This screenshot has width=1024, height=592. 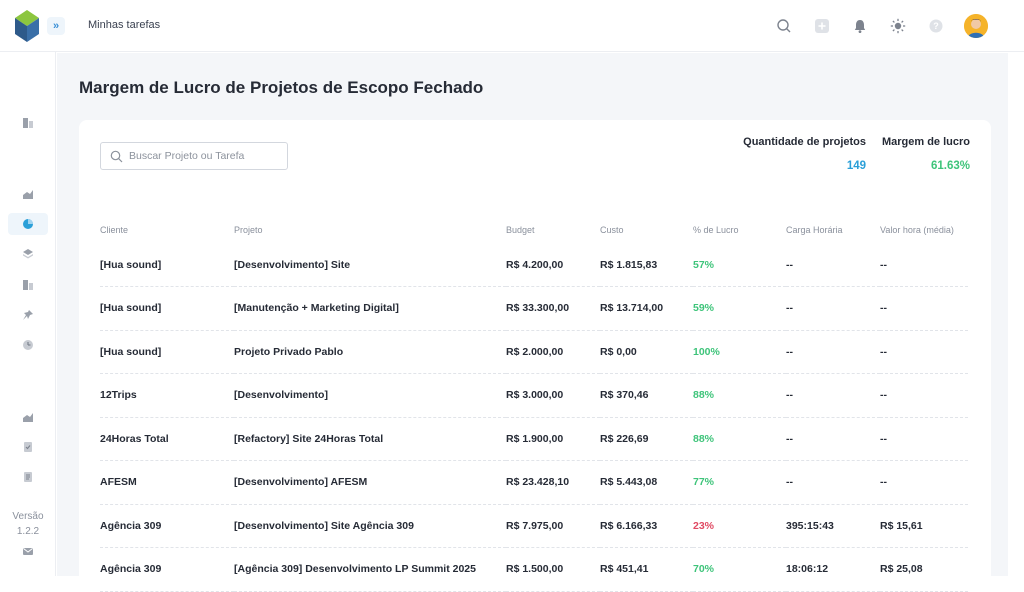 I want to click on note-icon, so click(x=28, y=477).